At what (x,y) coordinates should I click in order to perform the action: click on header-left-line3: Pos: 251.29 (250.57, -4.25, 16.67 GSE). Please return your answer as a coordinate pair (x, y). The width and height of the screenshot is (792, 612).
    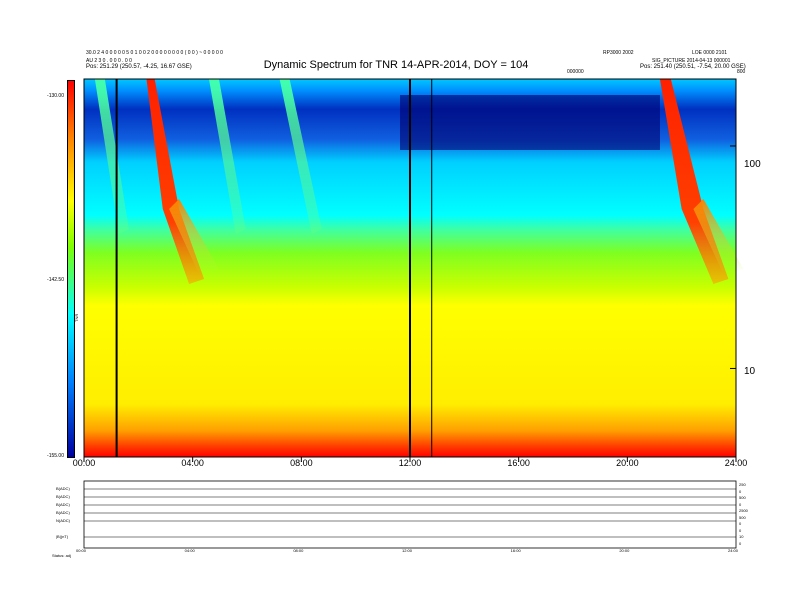
    Looking at the image, I should click on (139, 67).